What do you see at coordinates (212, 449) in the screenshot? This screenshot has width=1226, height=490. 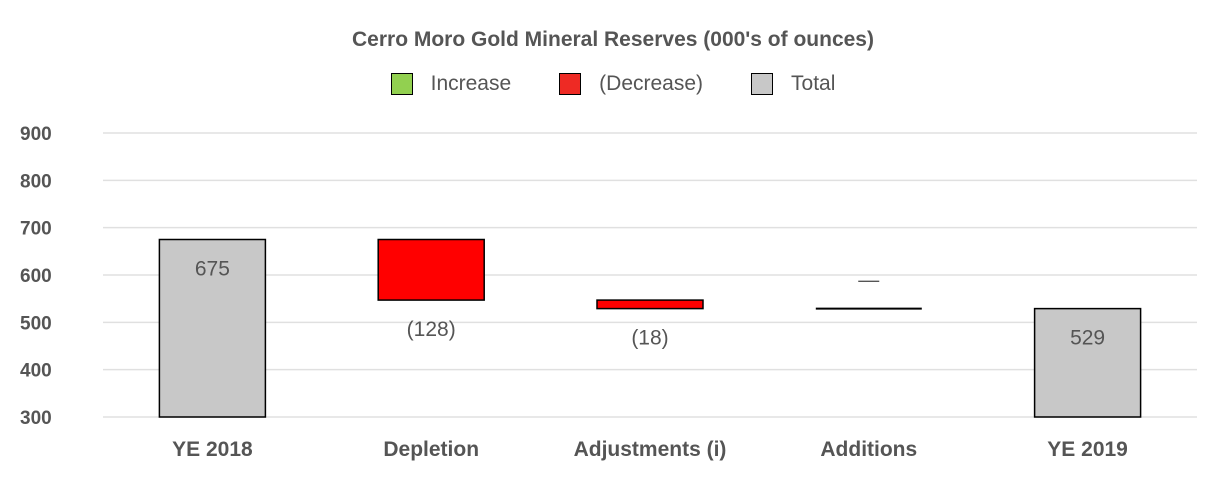 I see `x-tick-label: YE 2018` at bounding box center [212, 449].